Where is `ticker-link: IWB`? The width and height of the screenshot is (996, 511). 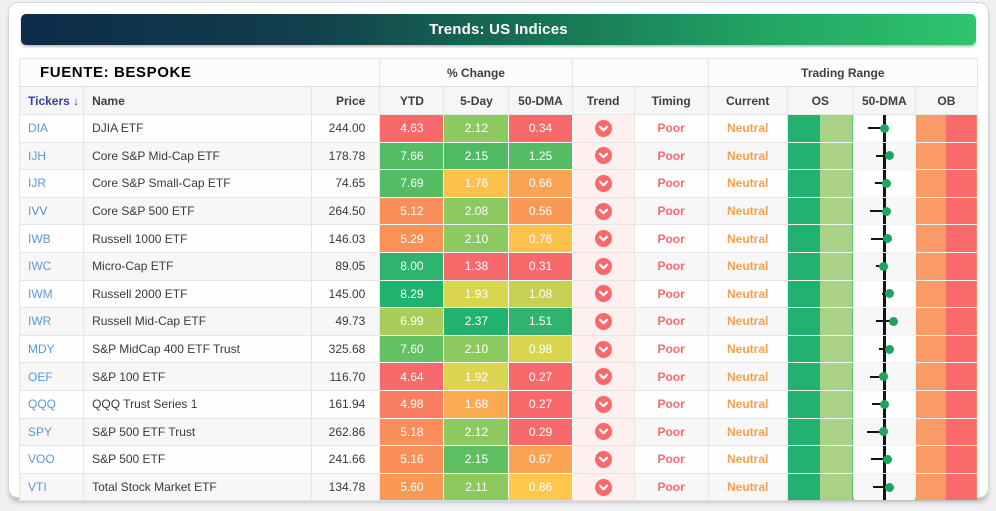 ticker-link: IWB is located at coordinates (39, 238).